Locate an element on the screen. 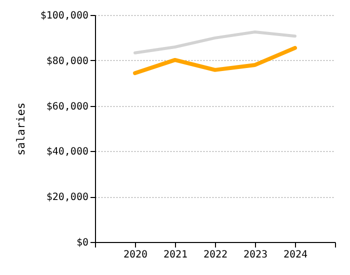 This screenshot has height=275, width=350. y-tick-label: $40,000 is located at coordinates (67, 152).